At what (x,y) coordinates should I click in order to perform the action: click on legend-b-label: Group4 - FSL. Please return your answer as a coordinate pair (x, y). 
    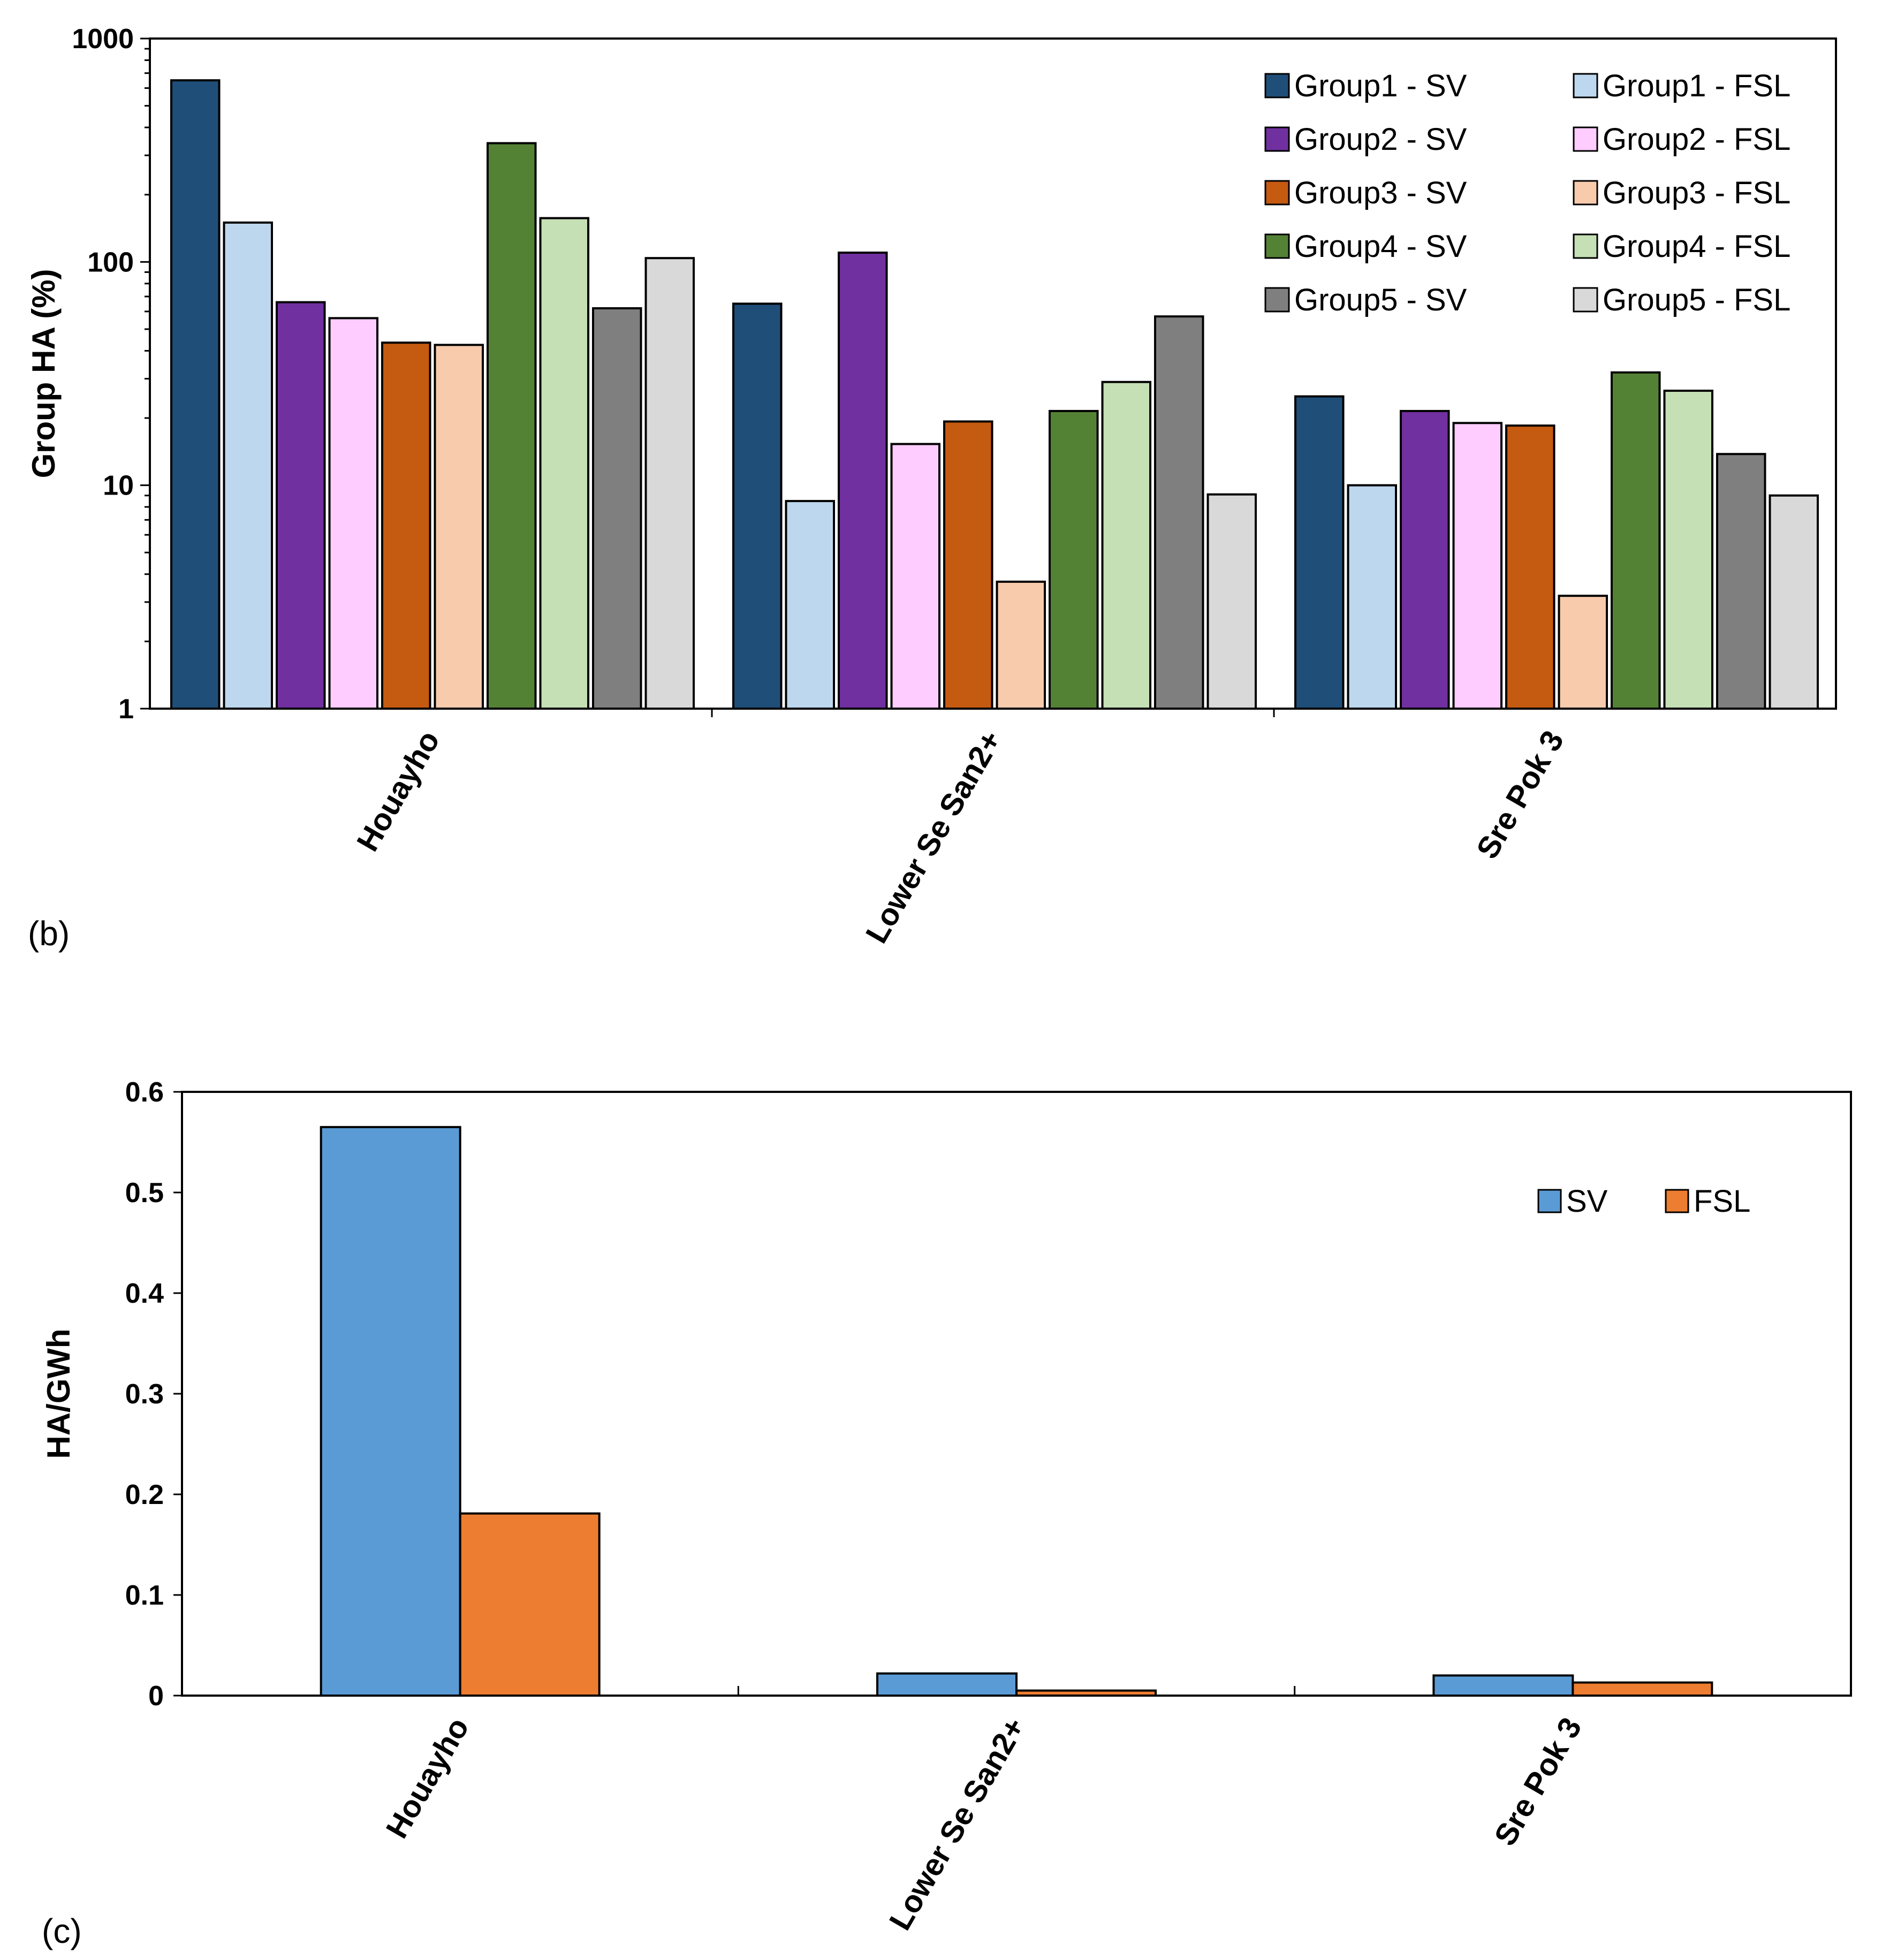
    Looking at the image, I should click on (1696, 247).